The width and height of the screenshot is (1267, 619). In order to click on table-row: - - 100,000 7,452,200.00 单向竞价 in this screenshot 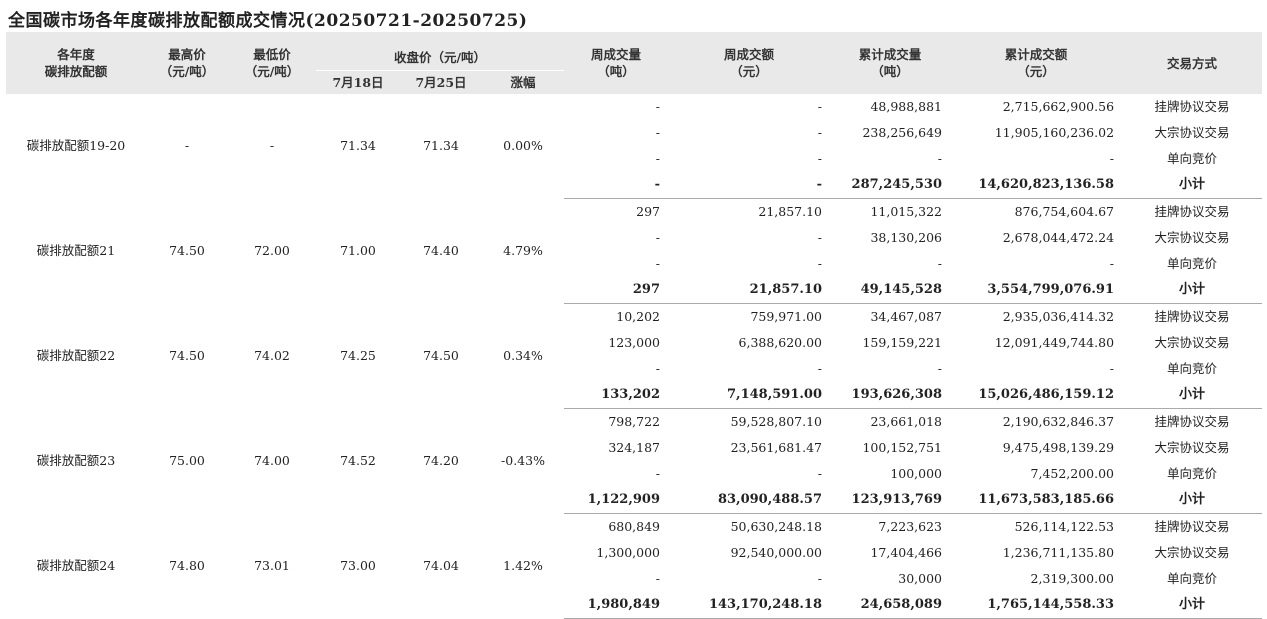, I will do `click(634, 474)`.